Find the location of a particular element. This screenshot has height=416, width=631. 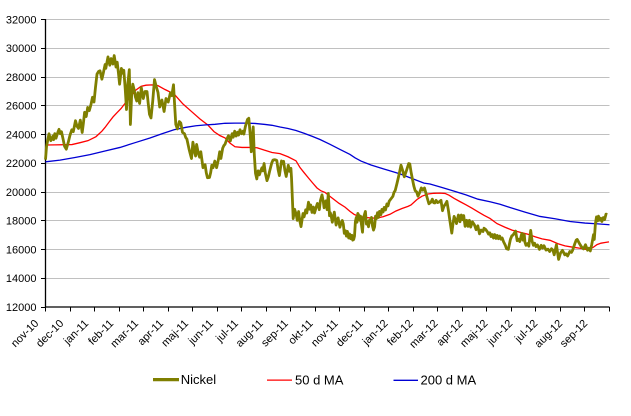

svg-text: 20000 is located at coordinates (21, 193).